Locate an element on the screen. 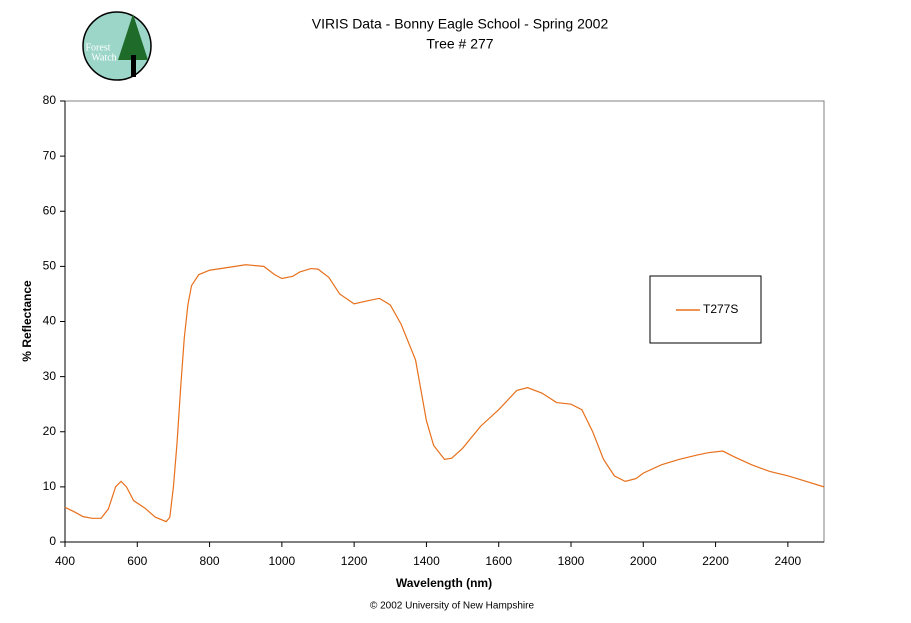 The width and height of the screenshot is (911, 623). y-tick-label: 40 is located at coordinates (50, 321).